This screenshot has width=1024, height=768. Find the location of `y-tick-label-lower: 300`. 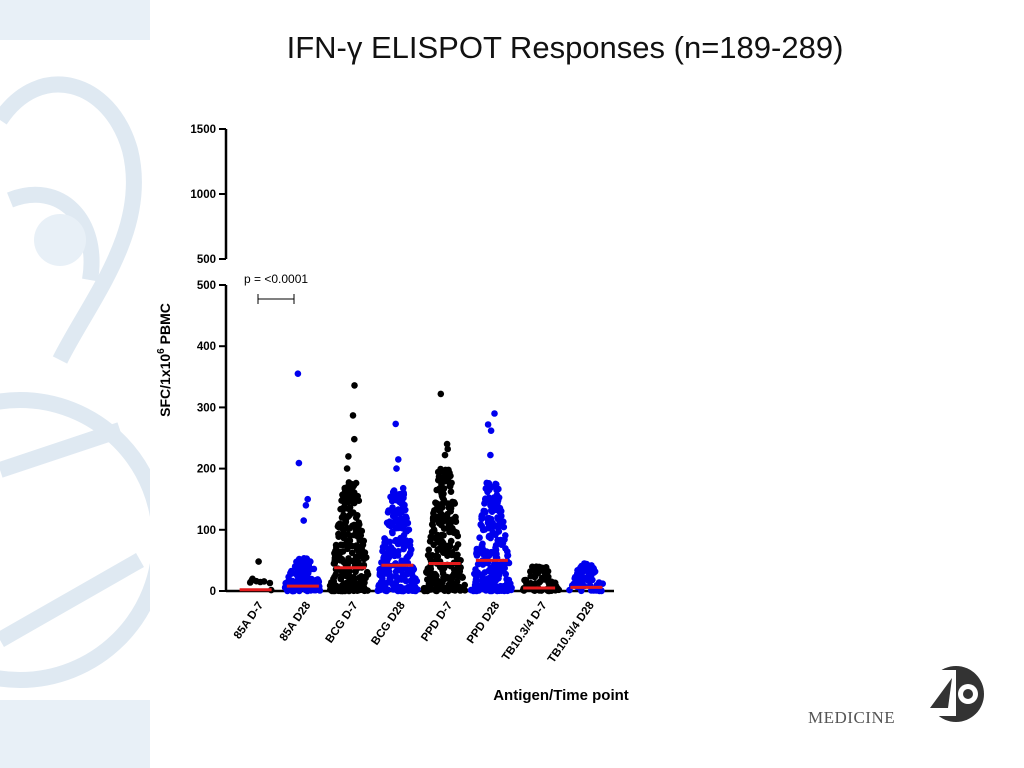

y-tick-label-lower: 300 is located at coordinates (206, 408).